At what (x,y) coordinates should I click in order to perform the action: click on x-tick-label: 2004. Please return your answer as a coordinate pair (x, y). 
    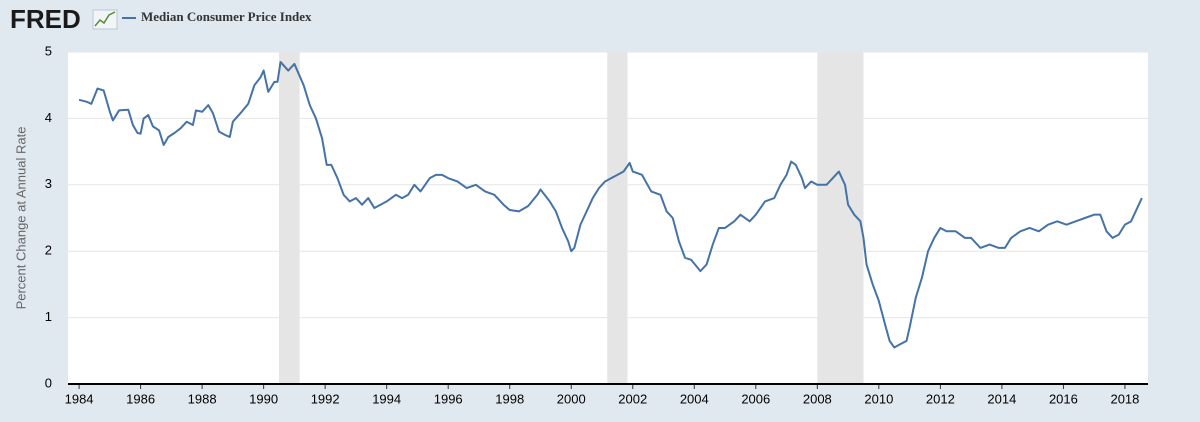
    Looking at the image, I should click on (694, 398).